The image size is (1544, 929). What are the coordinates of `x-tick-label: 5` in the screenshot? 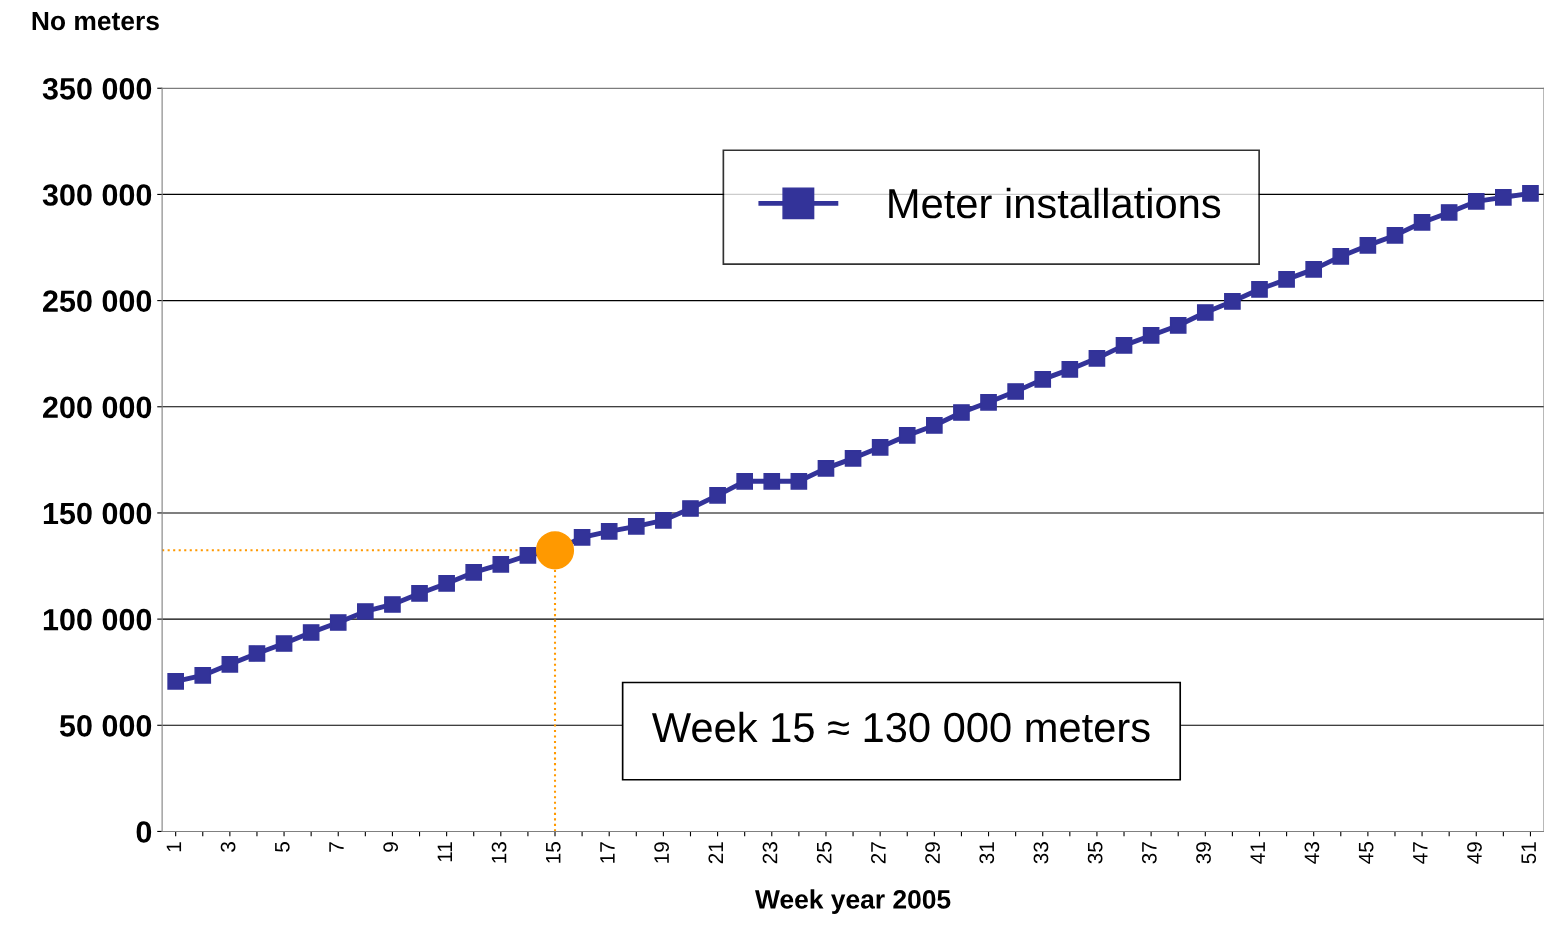 It's located at (282, 847).